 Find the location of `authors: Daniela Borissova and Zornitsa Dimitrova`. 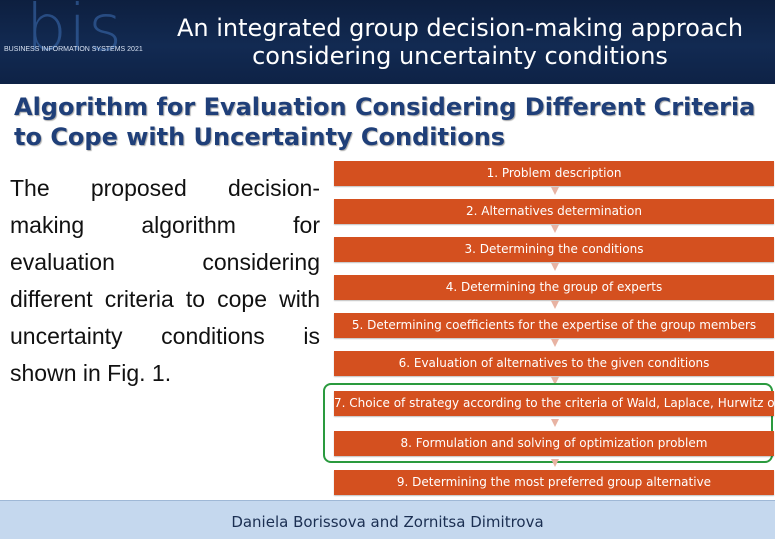

authors: Daniela Borissova and Zornitsa Dimitrova is located at coordinates (387, 522).